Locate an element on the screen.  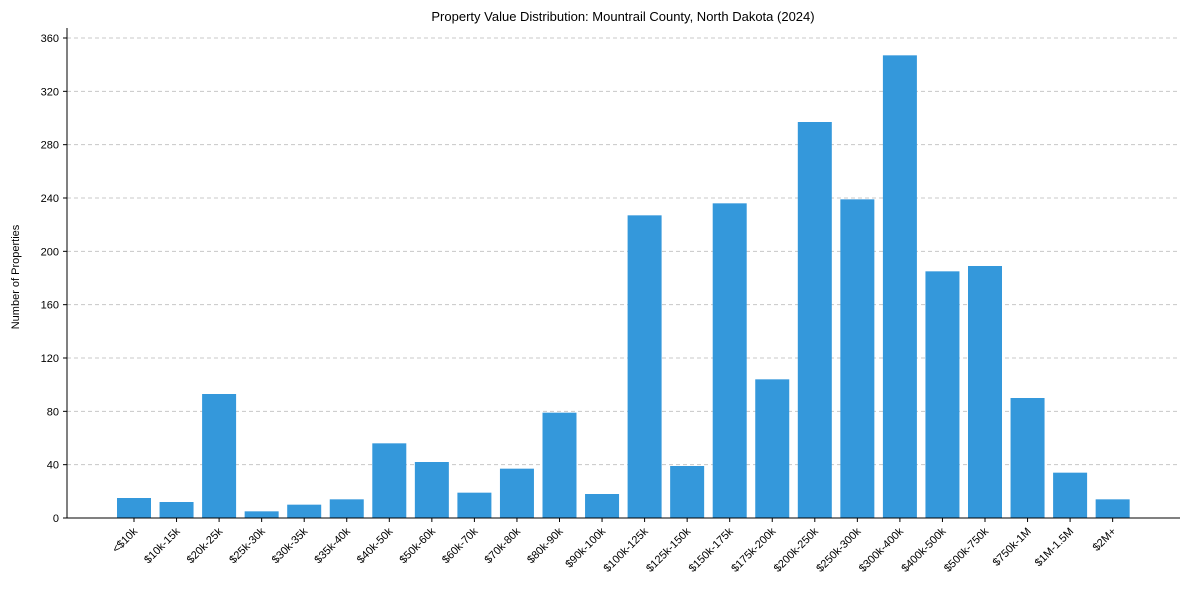
x-tick-label: $60k-70k is located at coordinates (460, 545).